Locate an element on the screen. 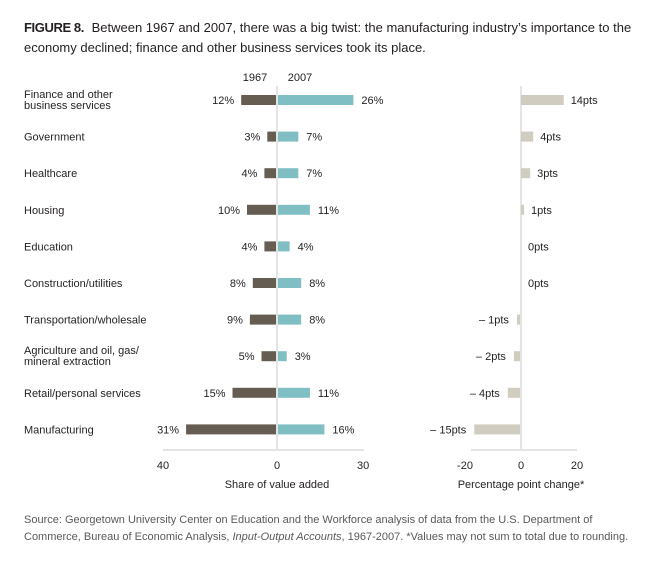 The width and height of the screenshot is (653, 566). category-label: Construction/utilities is located at coordinates (73, 284).